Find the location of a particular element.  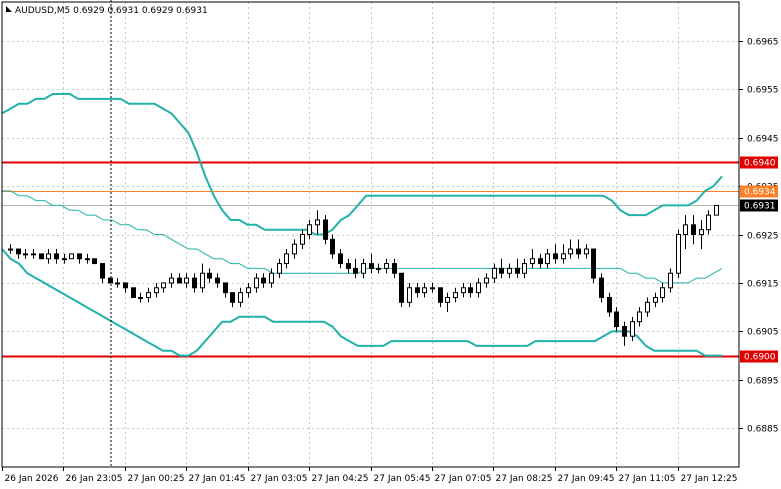

price-level-label: 0.6900 is located at coordinates (760, 358).